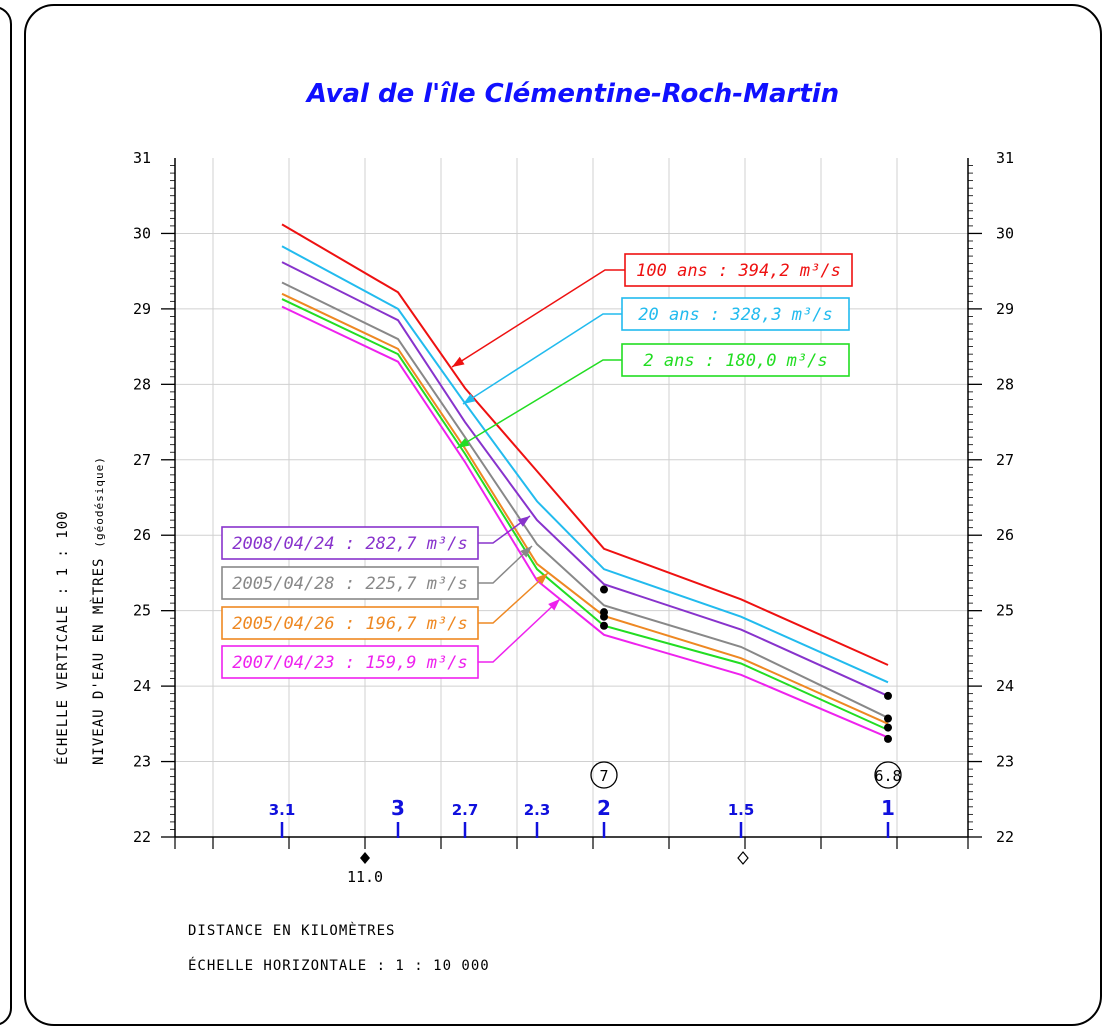 The image size is (1106, 1034). What do you see at coordinates (142, 535) in the screenshot?
I see `y-tick-label-left: 26` at bounding box center [142, 535].